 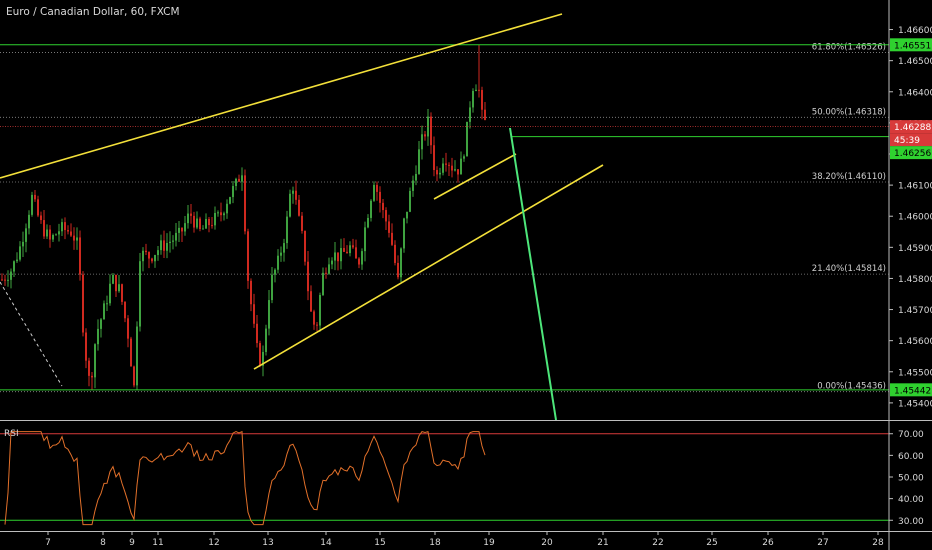 I want to click on time-tick-label: 13, so click(x=267, y=543).